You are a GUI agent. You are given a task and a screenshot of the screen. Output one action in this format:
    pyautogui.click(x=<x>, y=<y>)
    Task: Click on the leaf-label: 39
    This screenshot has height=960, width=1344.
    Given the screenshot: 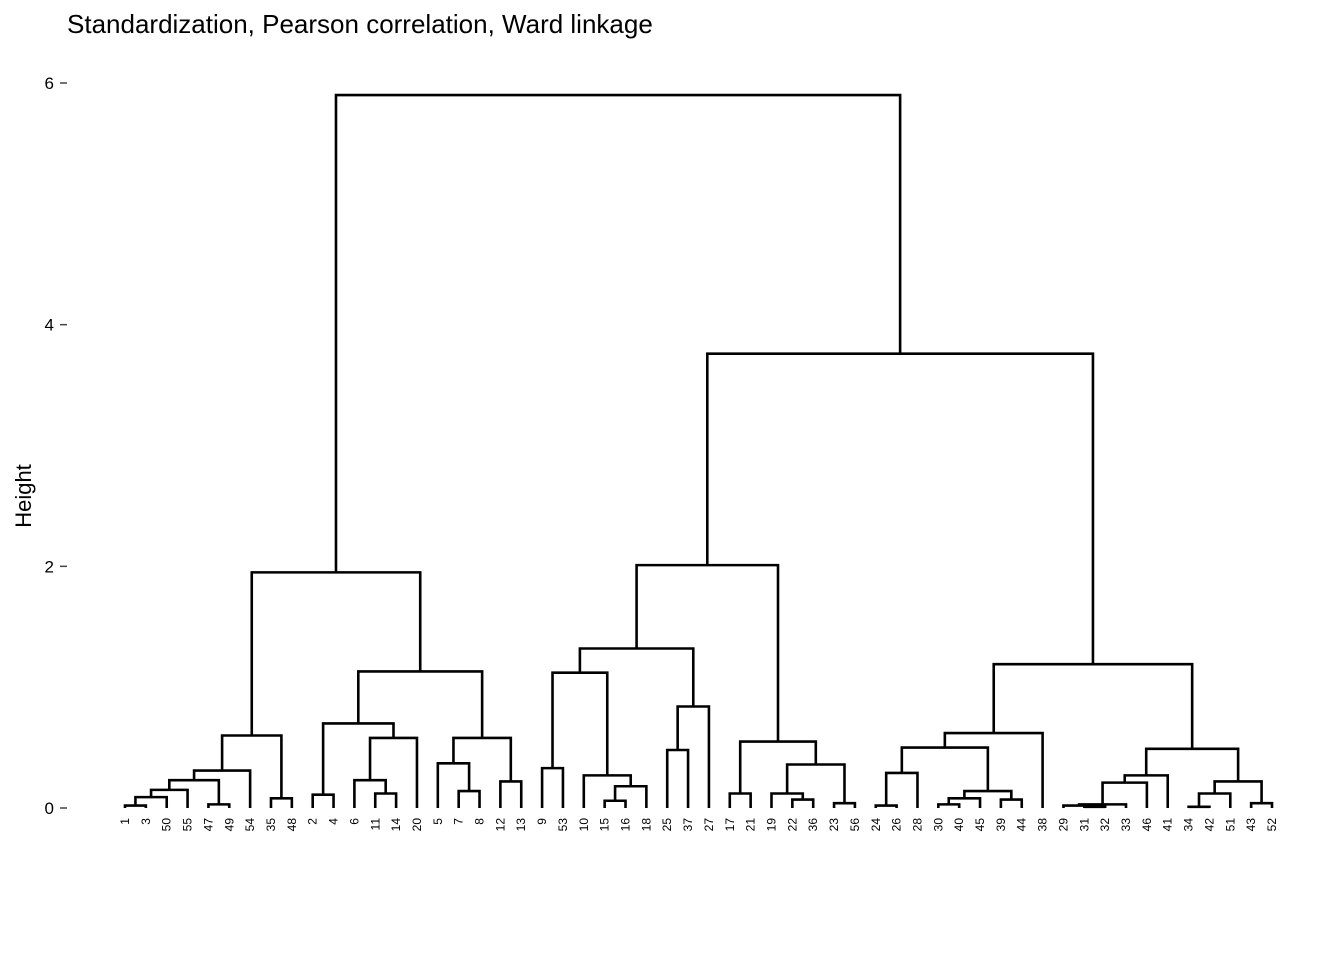 What is the action you would take?
    pyautogui.click(x=1001, y=825)
    